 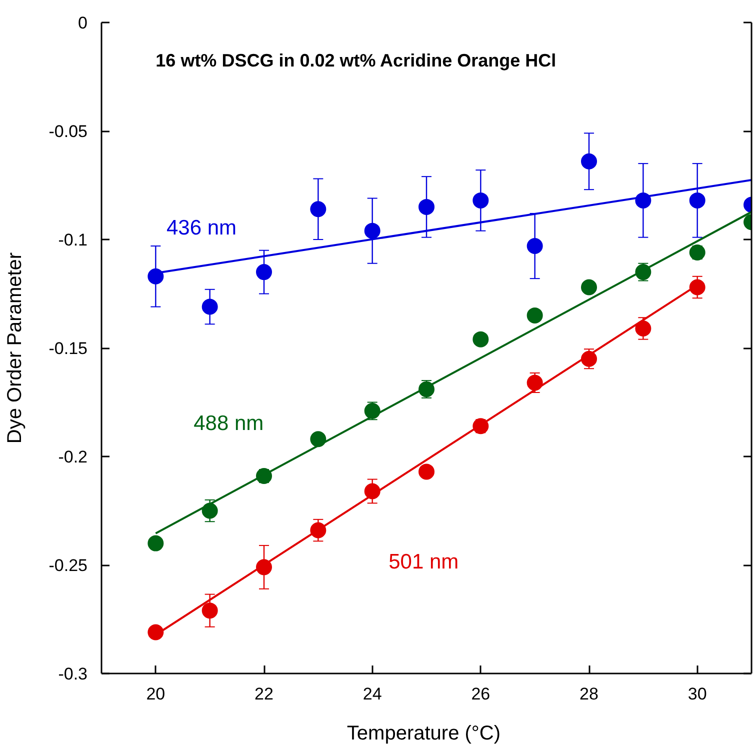 I want to click on text: 16 wt% DSCG in 0.02 wt% Acridine Orange HCl, so click(x=356, y=60).